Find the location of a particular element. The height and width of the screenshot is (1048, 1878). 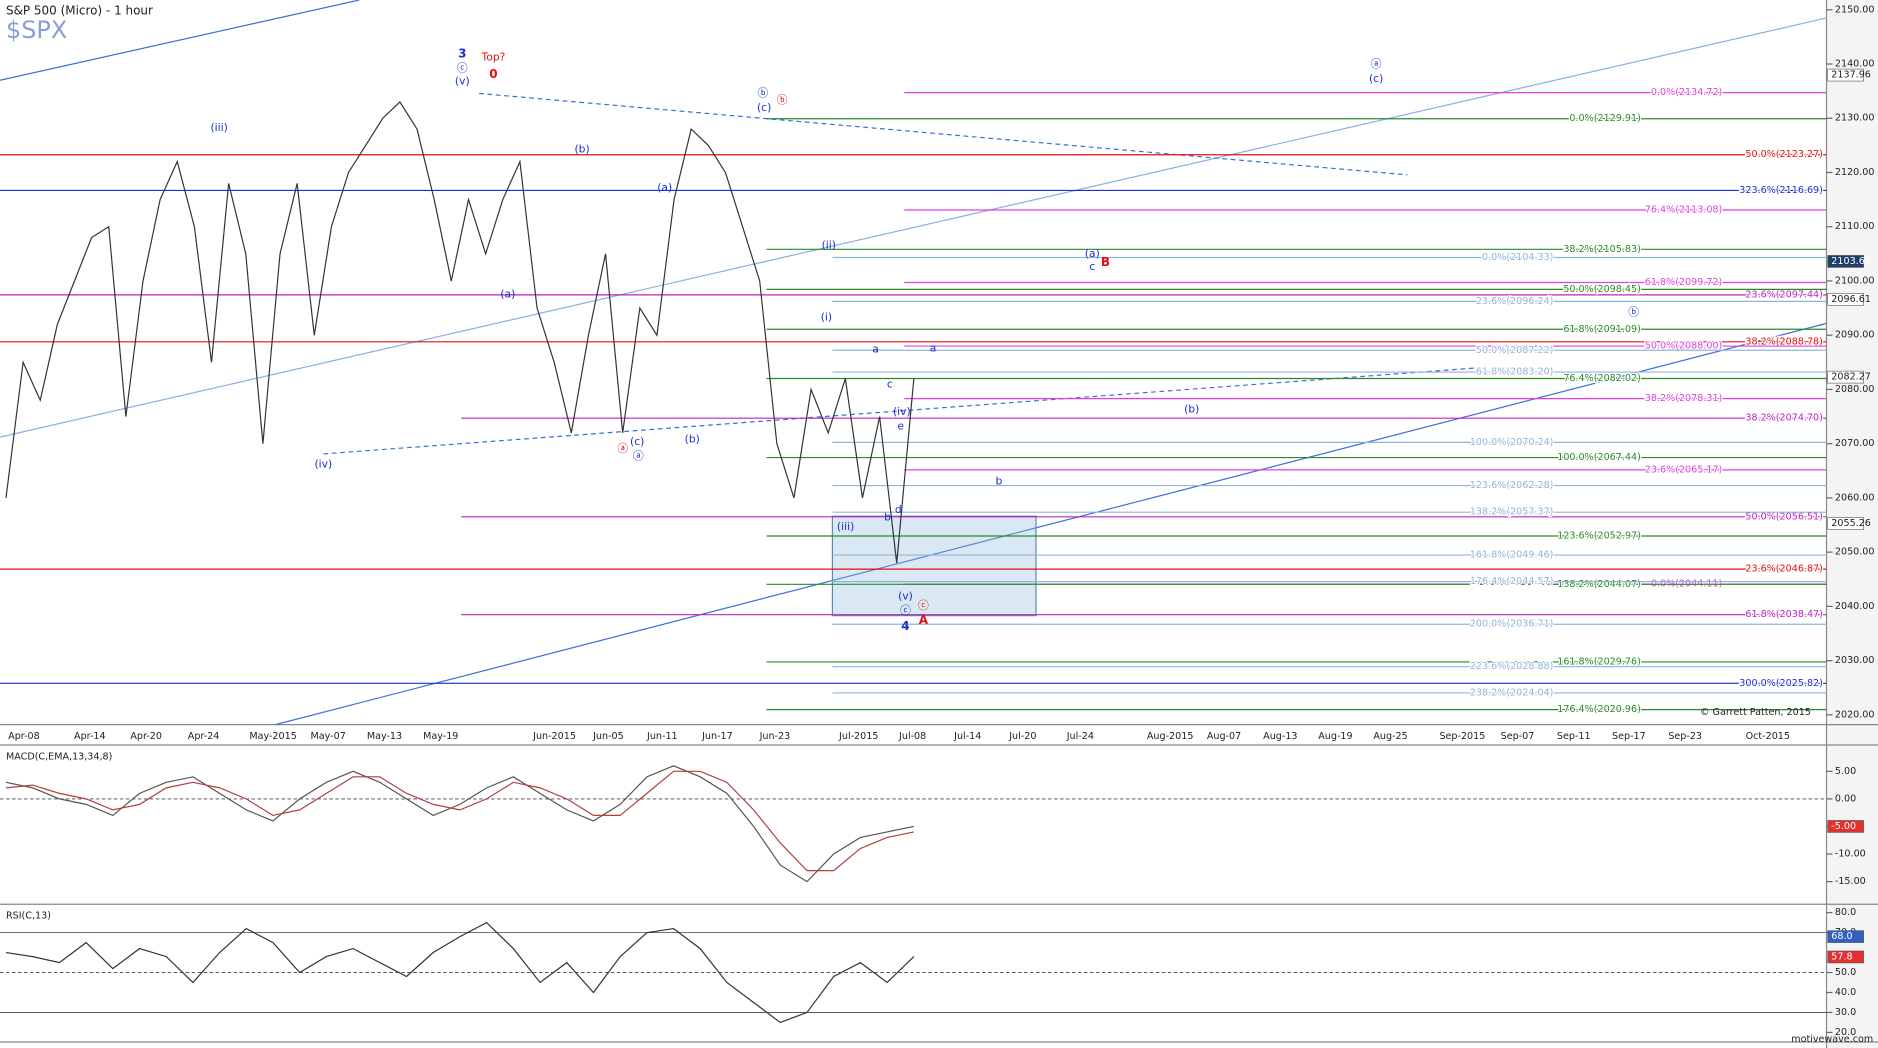

wave-label: (ii) is located at coordinates (829, 245).